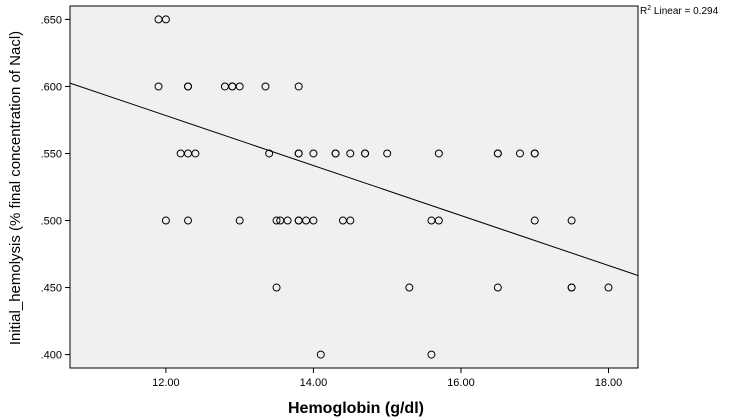 This screenshot has height=420, width=749. What do you see at coordinates (51, 222) in the screenshot?
I see `y-tick-label: .500` at bounding box center [51, 222].